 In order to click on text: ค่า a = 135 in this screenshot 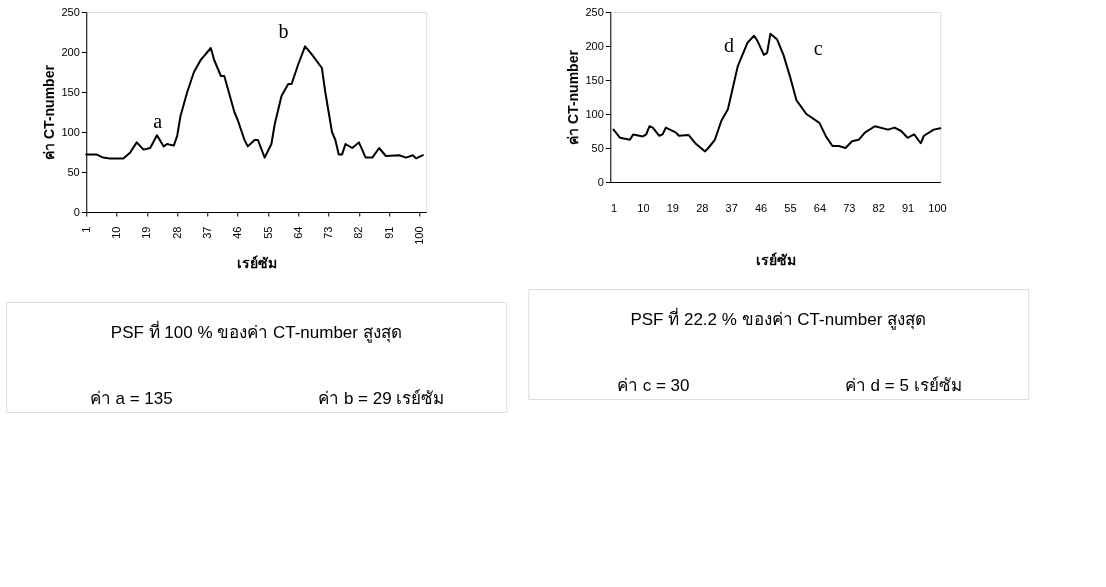, I will do `click(131, 398)`.